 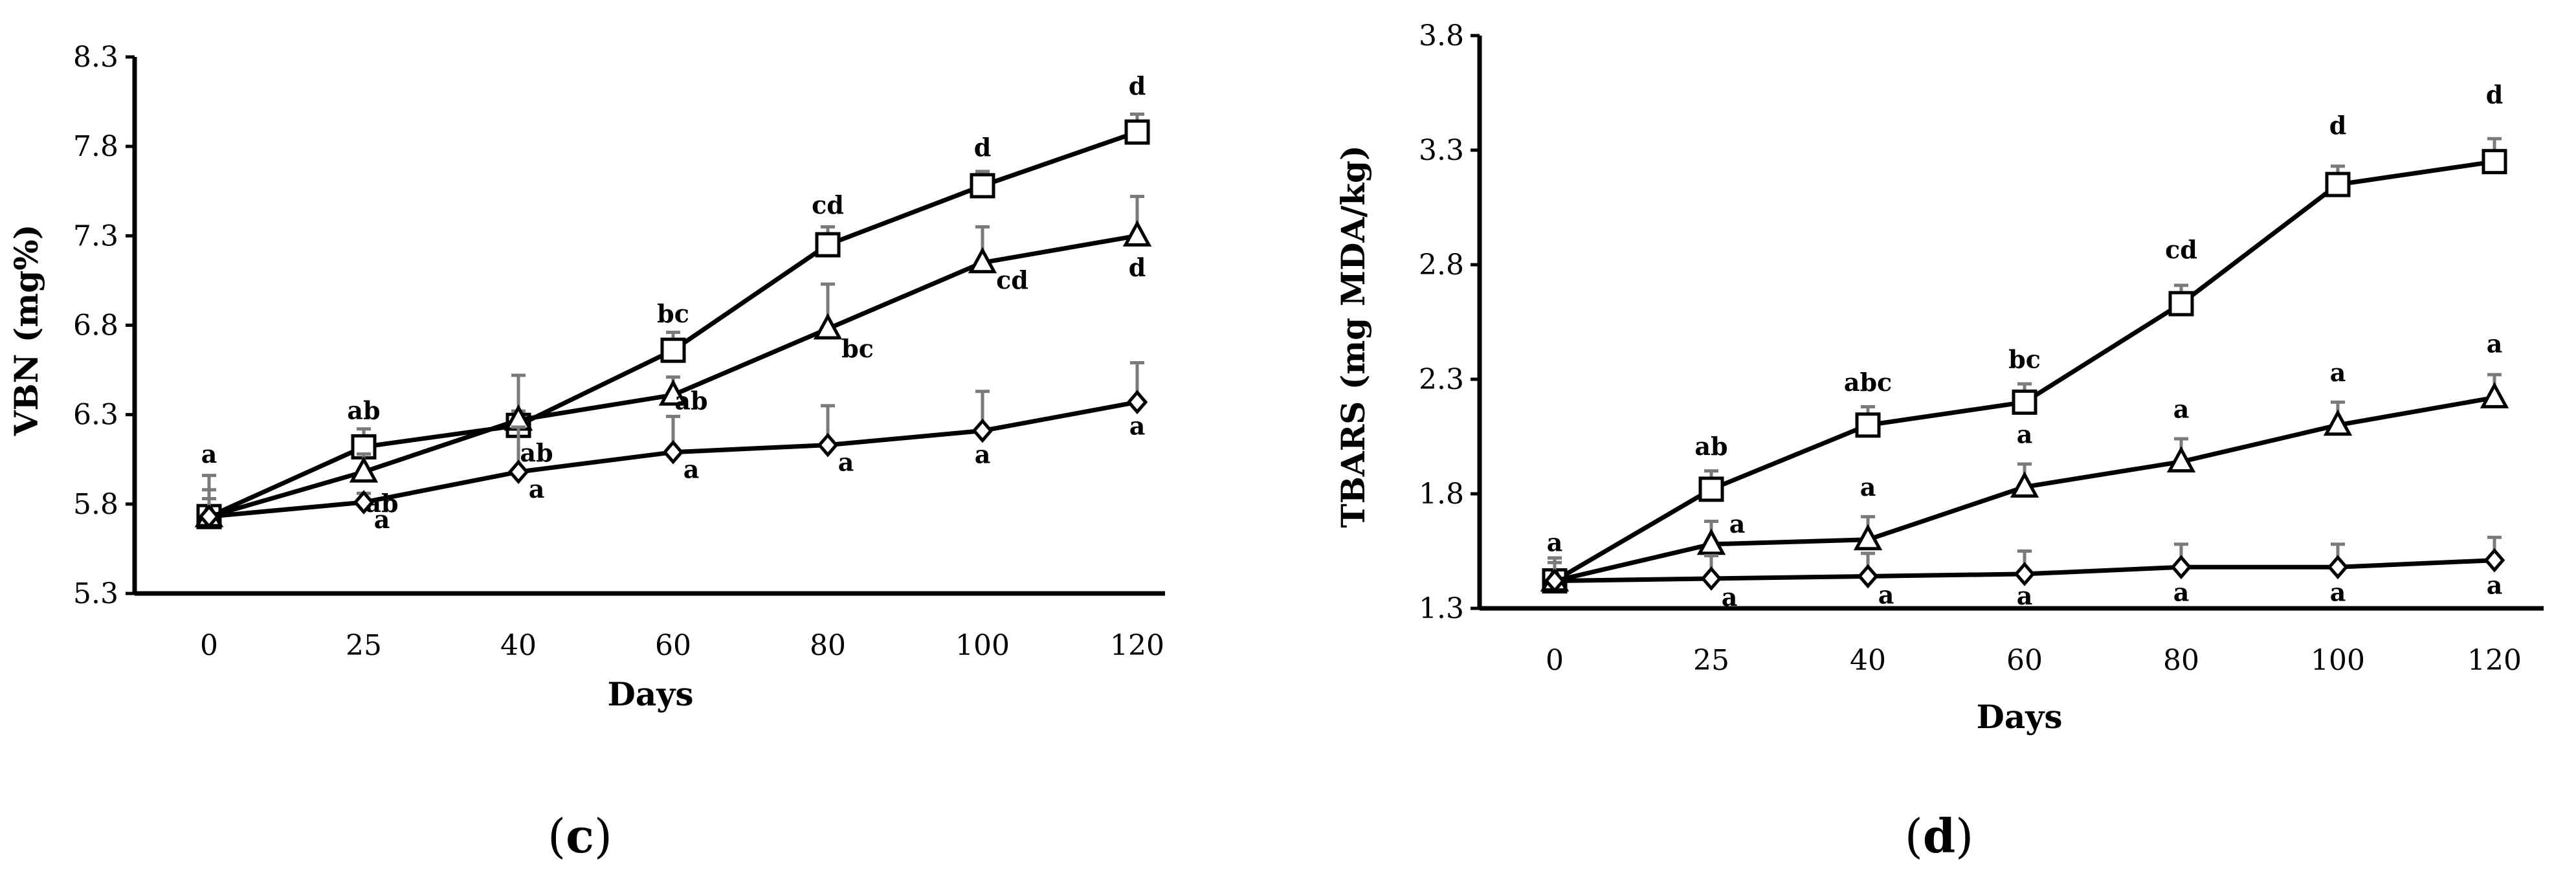 I want to click on series-diamond: a a a a a a a, so click(x=673, y=447).